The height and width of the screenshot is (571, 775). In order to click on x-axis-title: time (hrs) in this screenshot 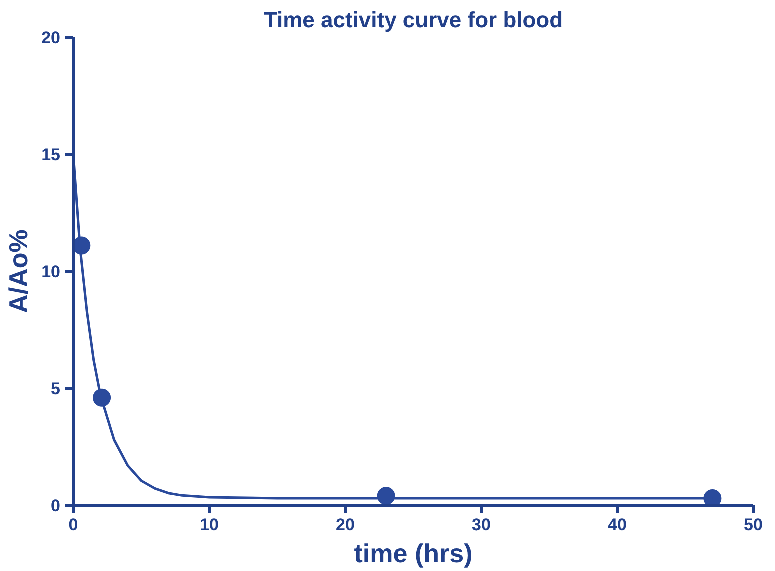, I will do `click(413, 553)`.